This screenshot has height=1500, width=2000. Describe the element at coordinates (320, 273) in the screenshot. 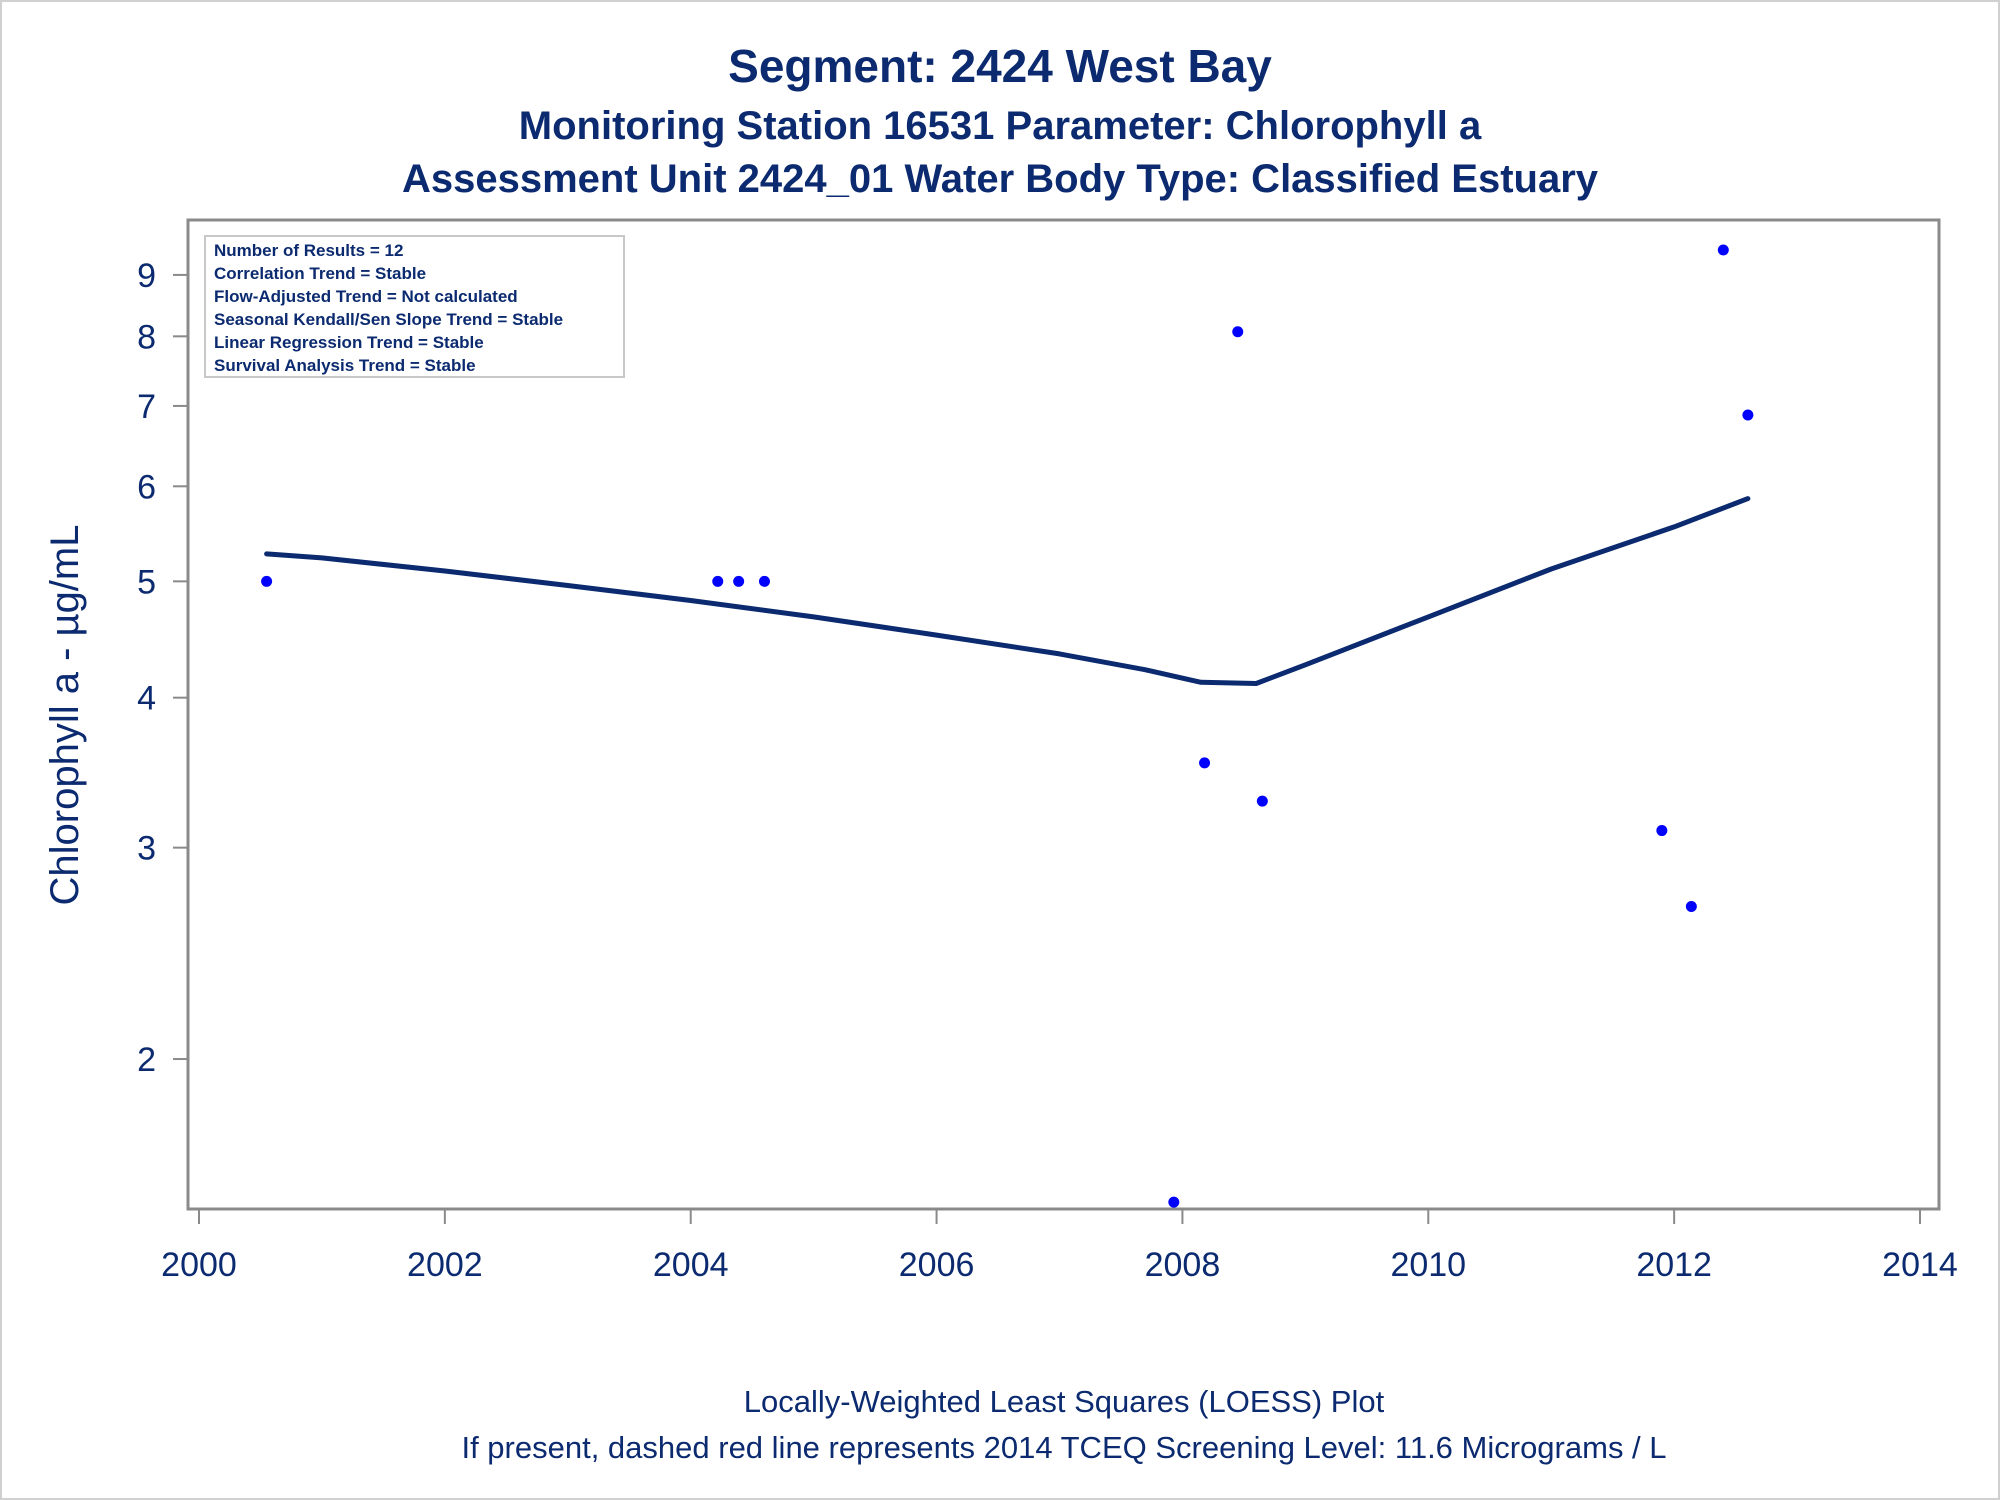

I see `trend-summary-line: Correlation Trend = Stable` at that location.